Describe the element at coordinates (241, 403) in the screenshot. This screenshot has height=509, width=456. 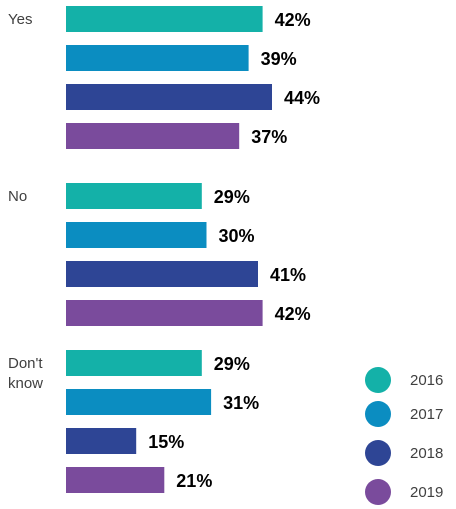
I see `value-label: 31%` at that location.